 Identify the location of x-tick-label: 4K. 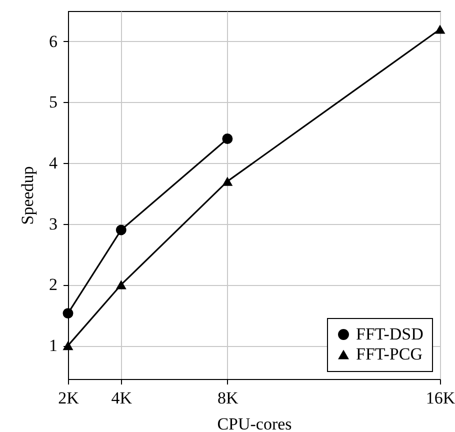
(122, 398).